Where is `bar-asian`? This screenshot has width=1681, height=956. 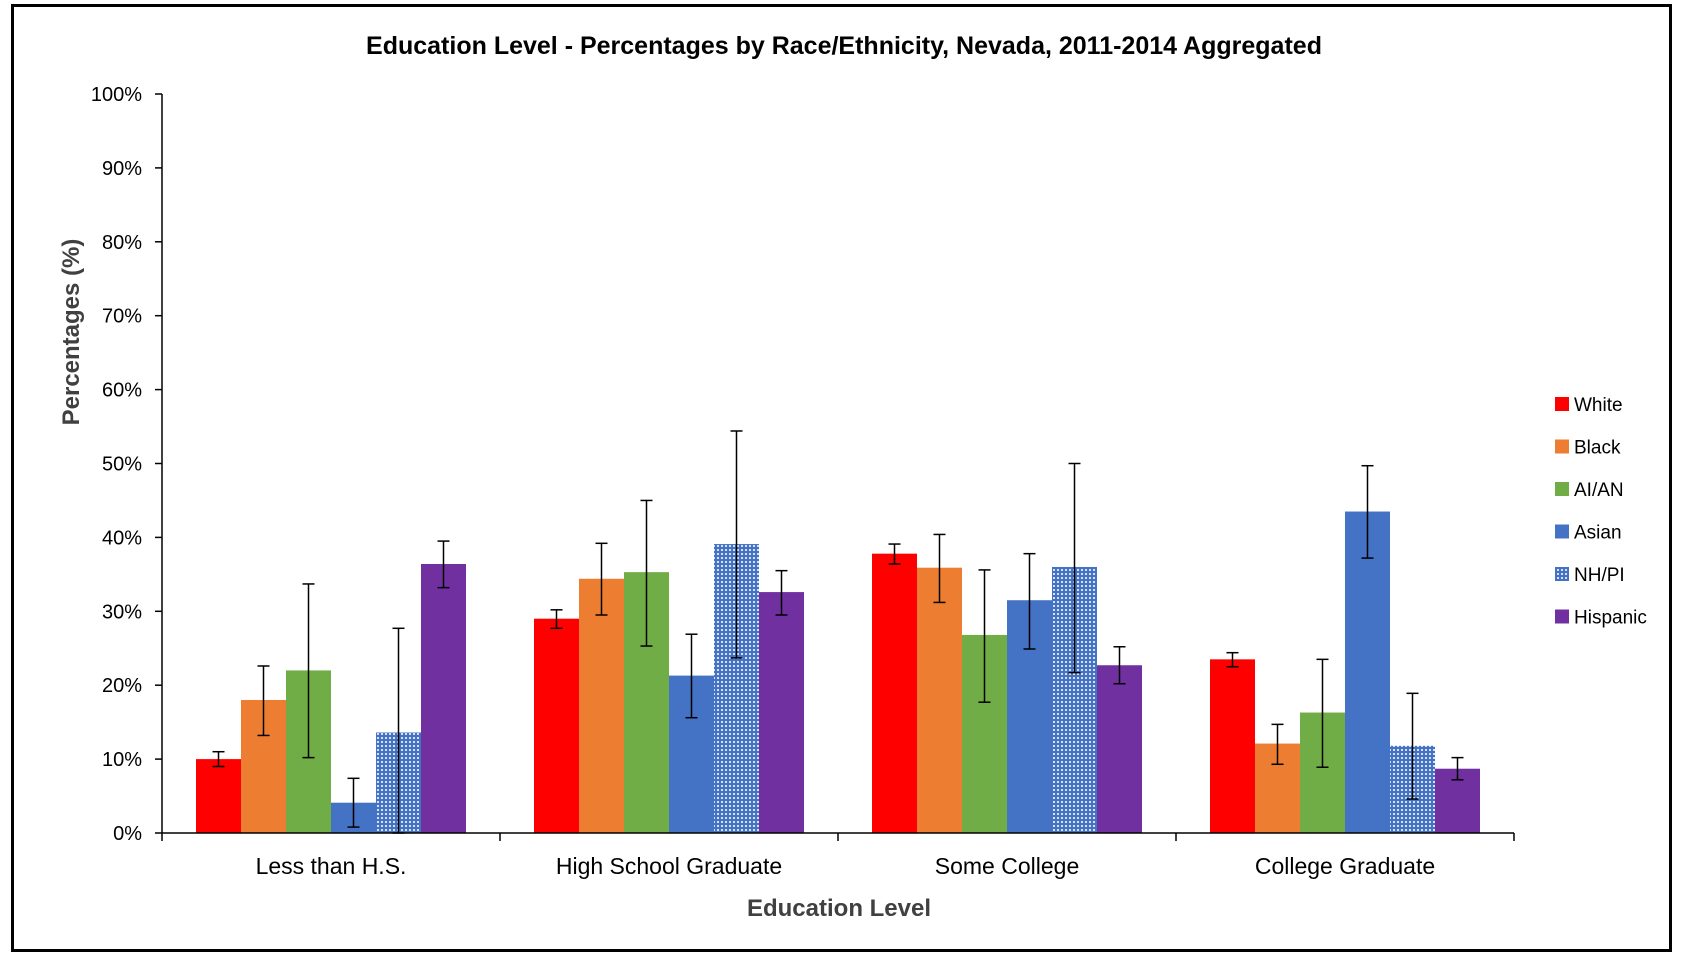
bar-asian is located at coordinates (1367, 672).